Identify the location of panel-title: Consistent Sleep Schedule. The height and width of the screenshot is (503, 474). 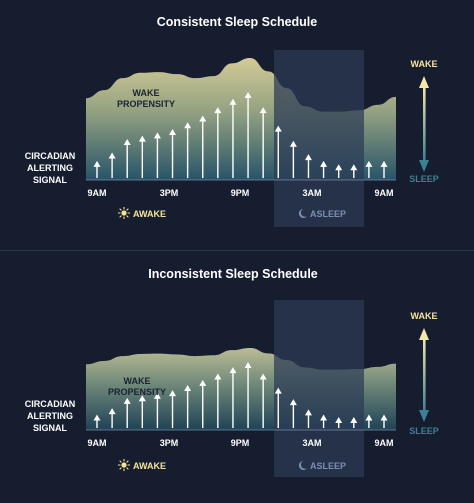
(237, 22).